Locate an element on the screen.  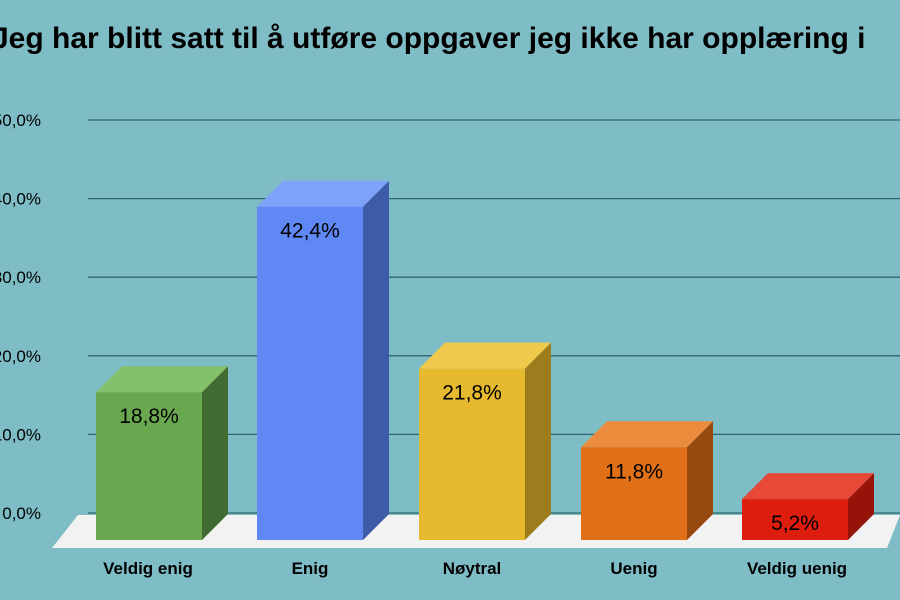
y-tick-label: 30,0% is located at coordinates (20, 277).